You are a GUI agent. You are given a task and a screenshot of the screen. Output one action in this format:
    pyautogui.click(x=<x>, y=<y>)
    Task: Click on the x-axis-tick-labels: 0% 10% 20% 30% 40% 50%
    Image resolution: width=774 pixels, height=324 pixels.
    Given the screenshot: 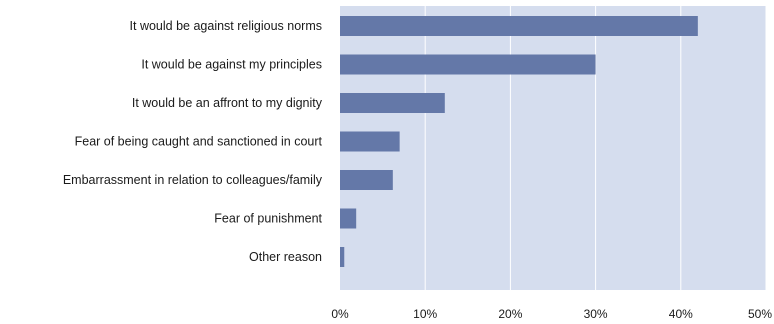 What is the action you would take?
    pyautogui.click(x=551, y=314)
    